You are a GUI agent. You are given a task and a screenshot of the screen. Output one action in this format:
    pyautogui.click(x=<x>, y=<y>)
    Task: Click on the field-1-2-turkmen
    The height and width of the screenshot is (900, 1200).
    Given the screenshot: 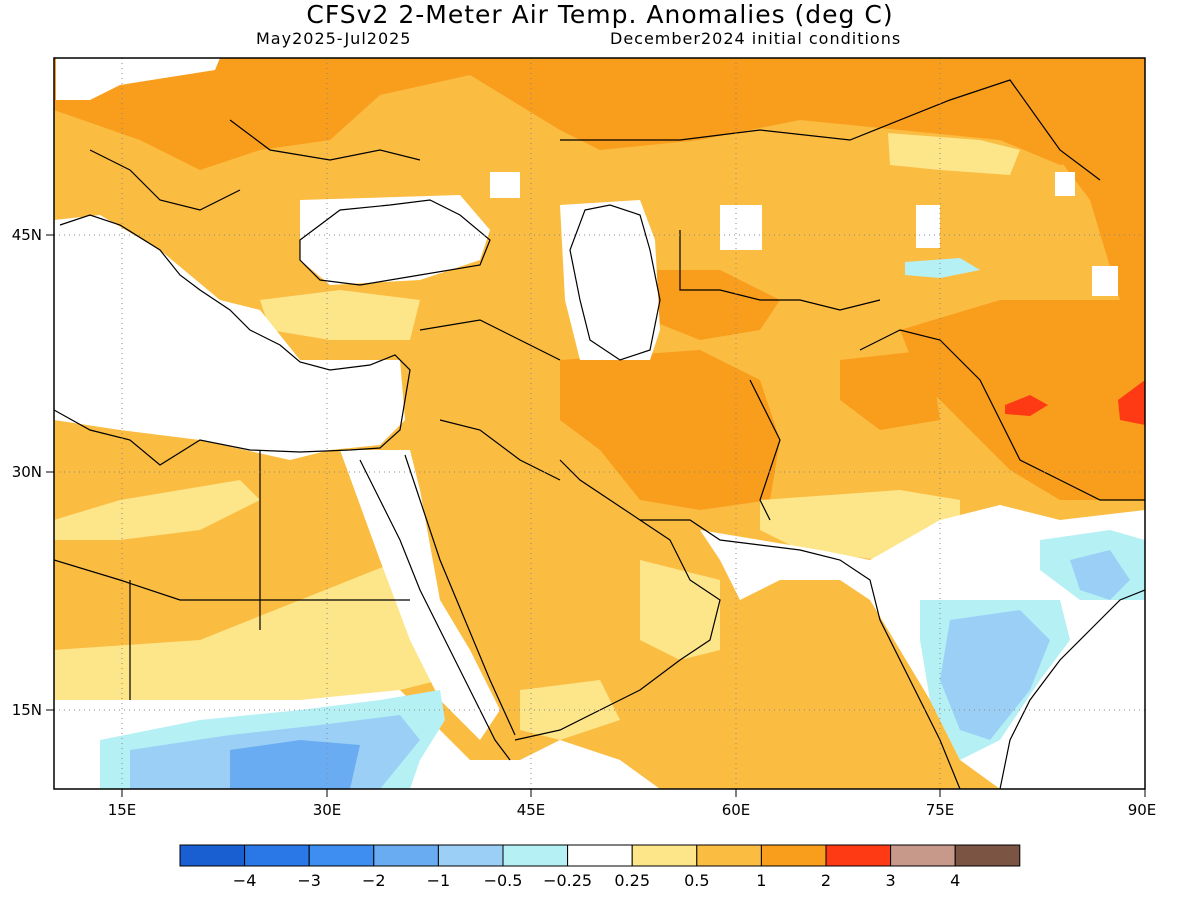 What is the action you would take?
    pyautogui.click(x=710, y=305)
    